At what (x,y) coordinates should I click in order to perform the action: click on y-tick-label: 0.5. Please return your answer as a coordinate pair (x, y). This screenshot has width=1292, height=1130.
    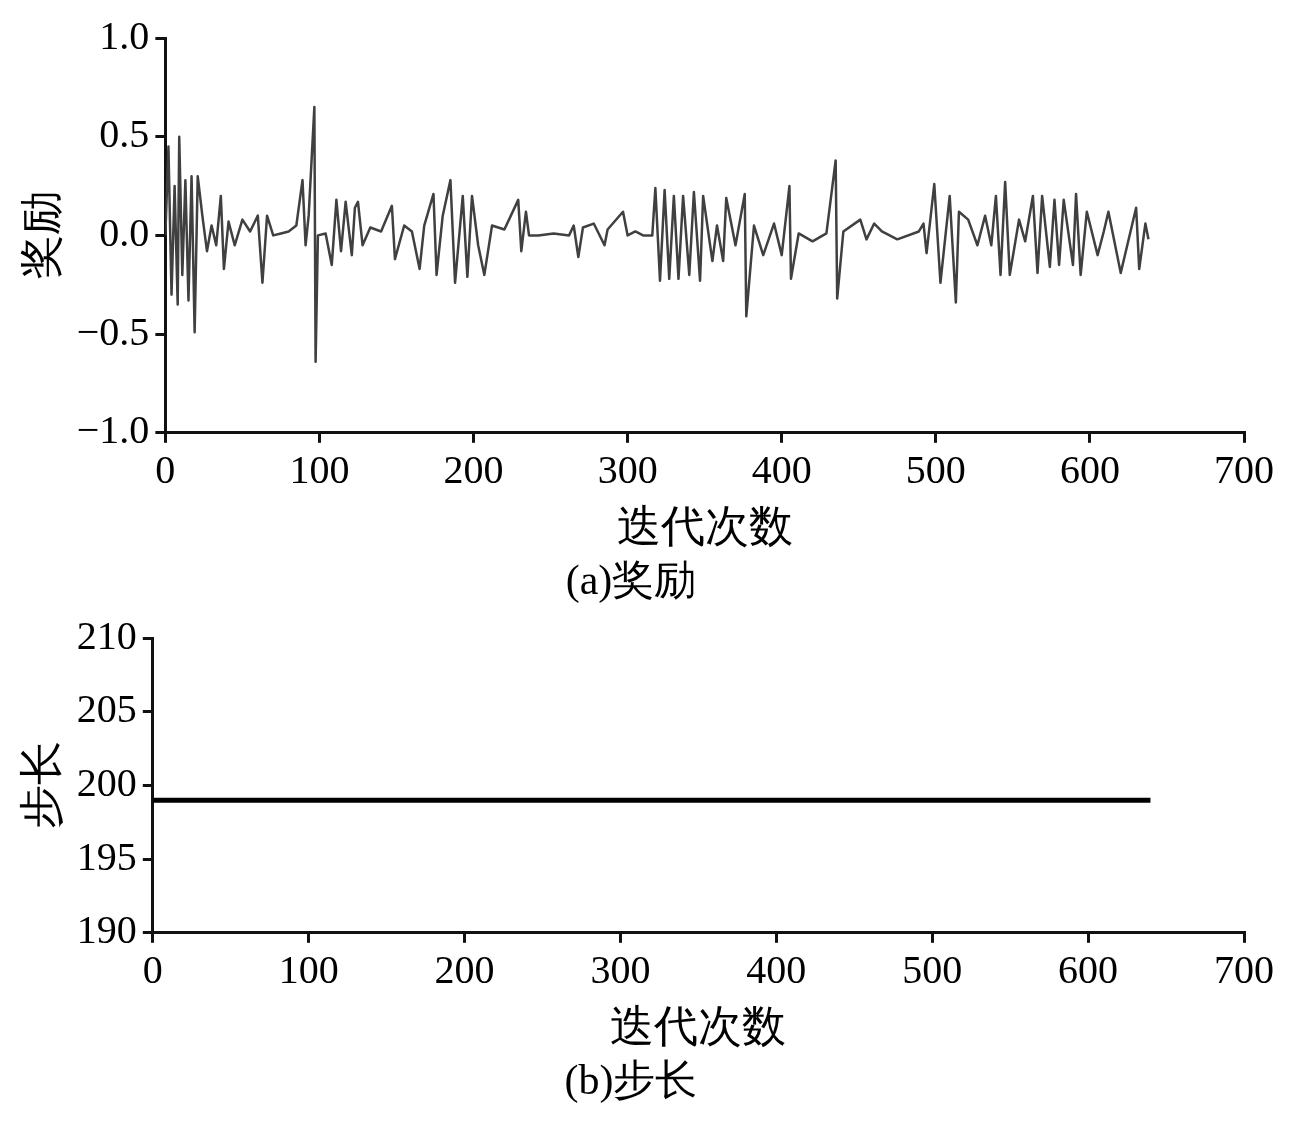
    Looking at the image, I should click on (124, 134).